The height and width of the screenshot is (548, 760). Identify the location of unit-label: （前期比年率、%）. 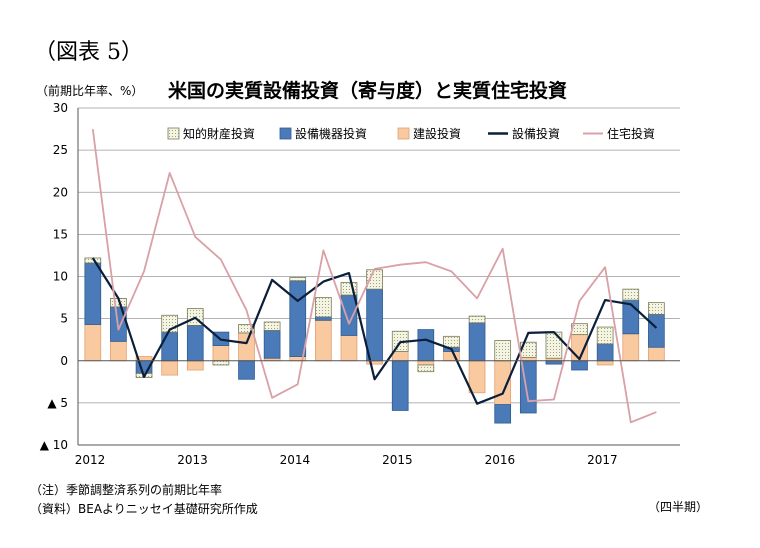
(90, 91).